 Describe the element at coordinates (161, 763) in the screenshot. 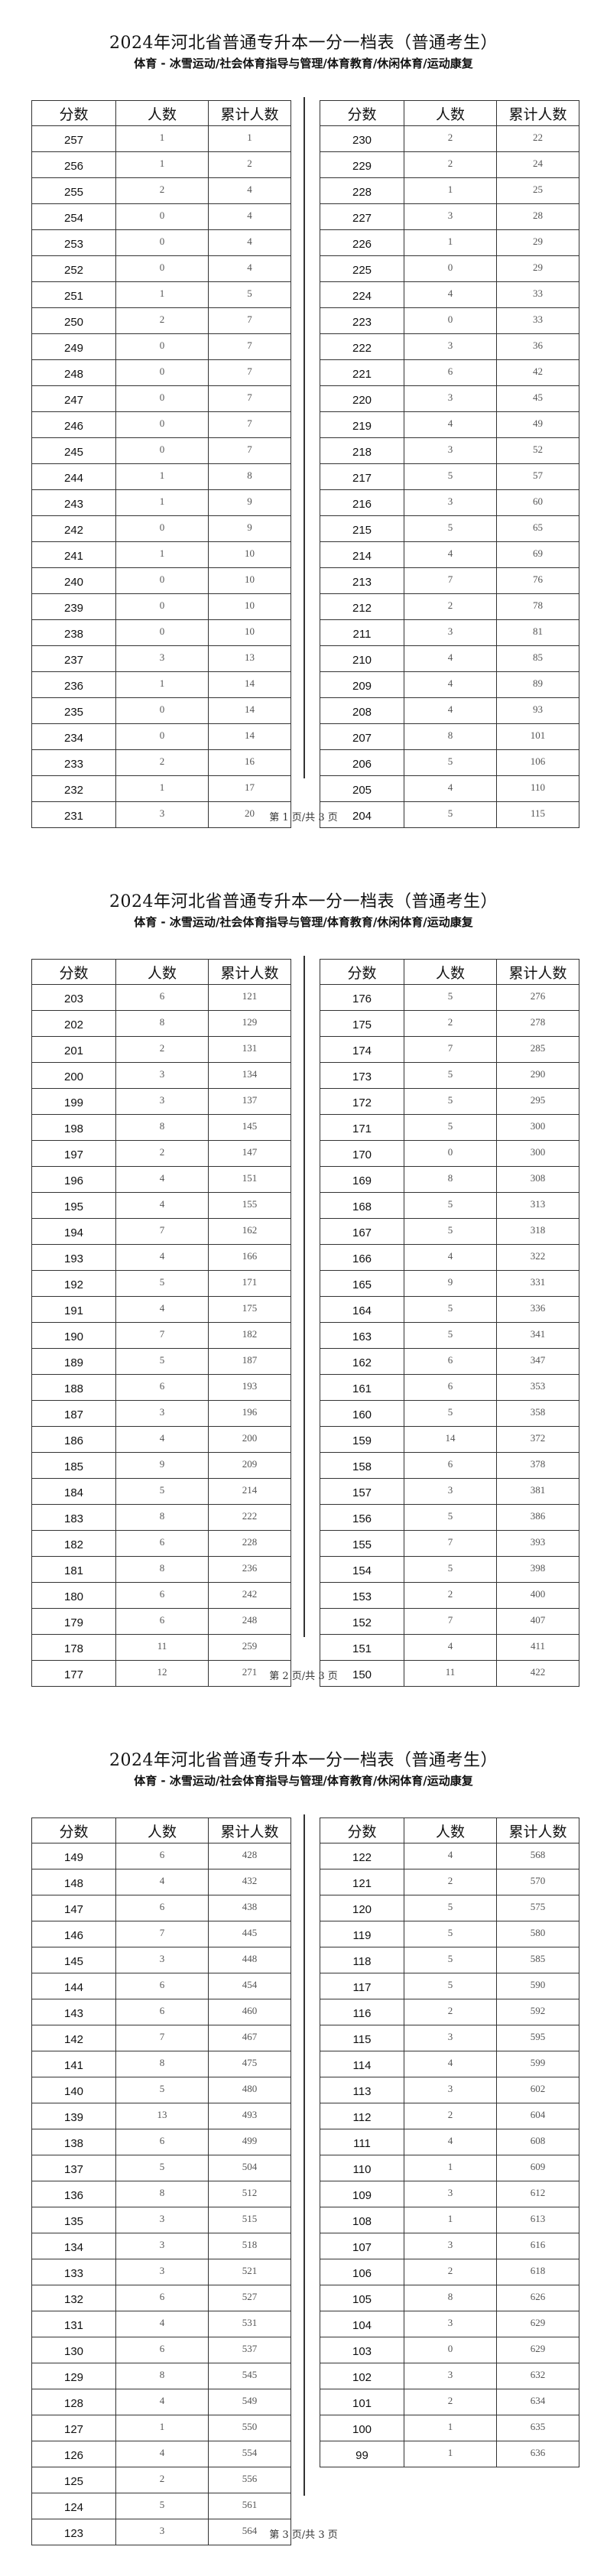

I see `table-row: 233 2 16` at that location.